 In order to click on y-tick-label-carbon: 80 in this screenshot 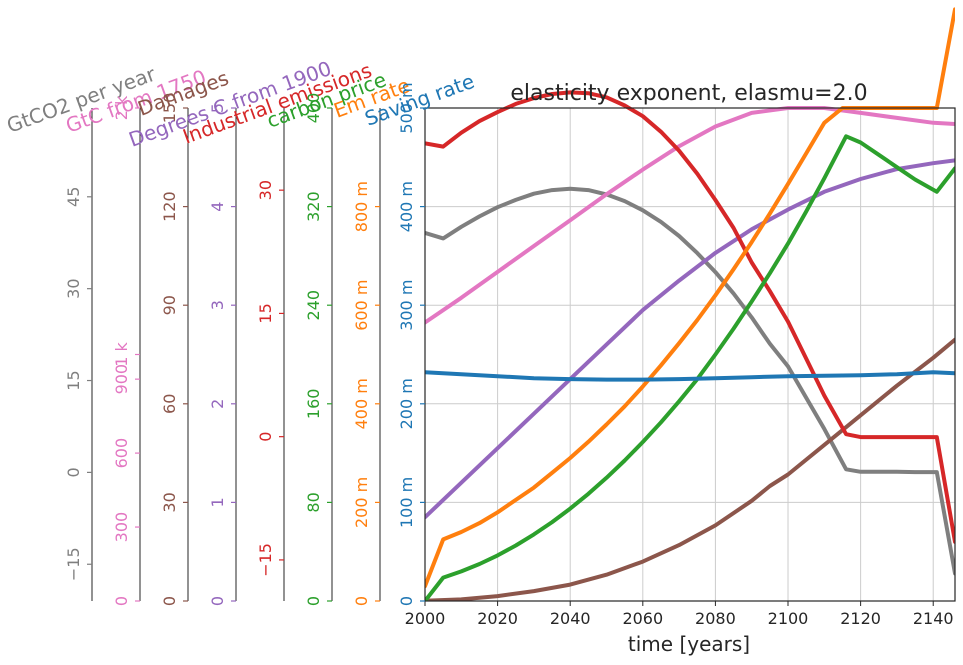, I will do `click(313, 502)`.